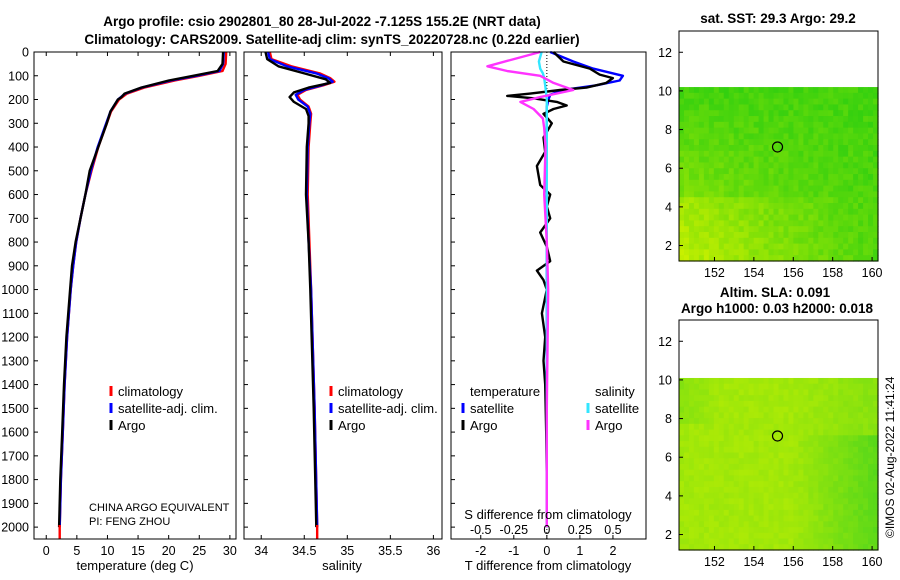 This screenshot has width=900, height=580. Describe the element at coordinates (302, 289) in the screenshot. I see `series-line-climatology` at that location.